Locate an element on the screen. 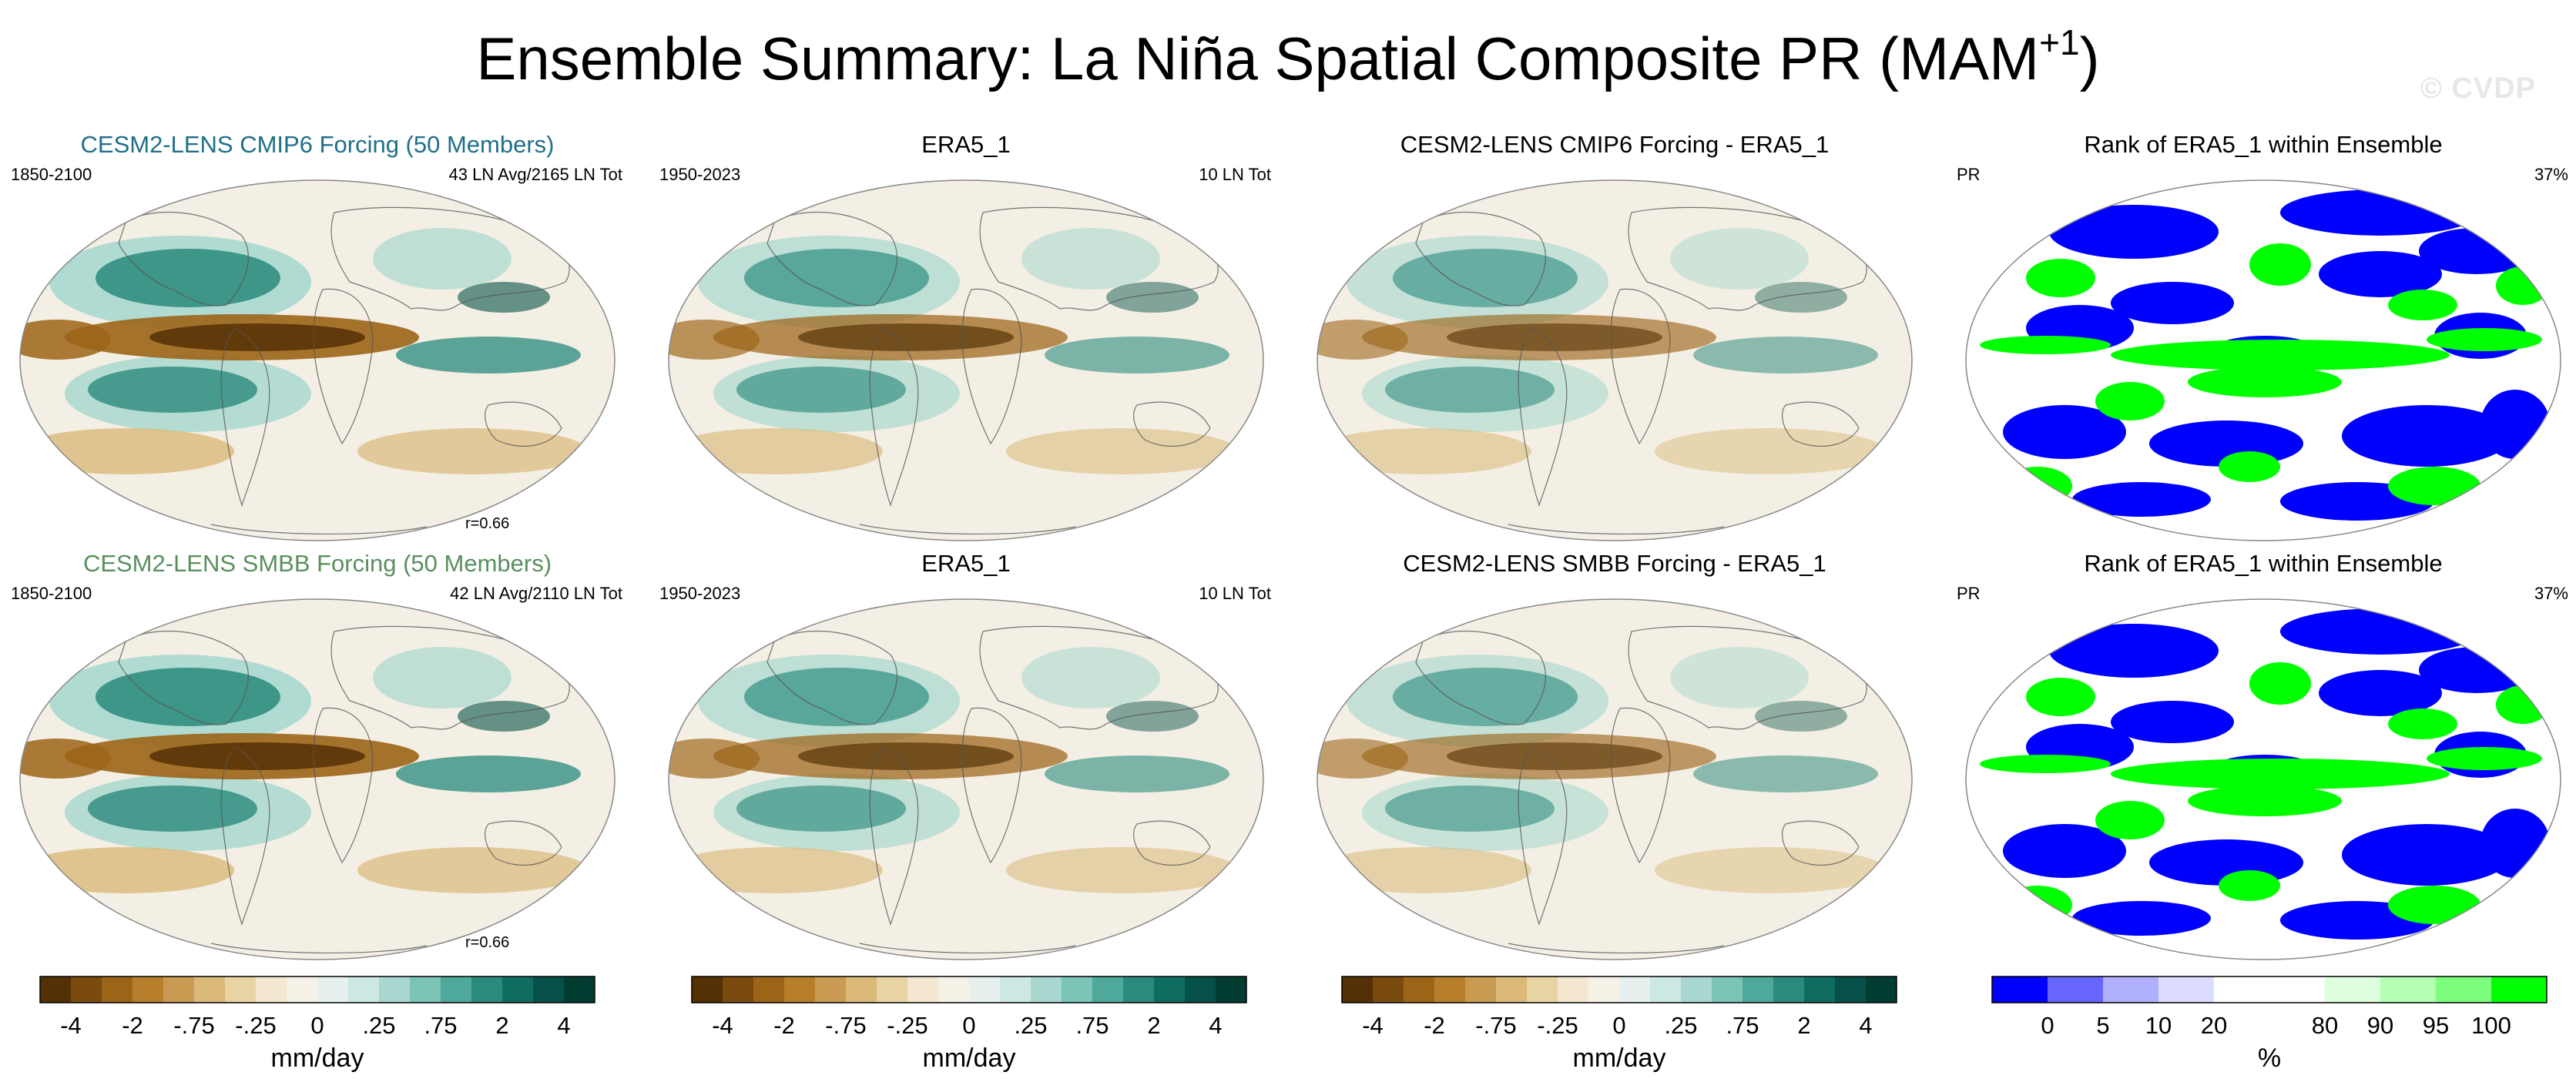 The image size is (2576, 1082). colorbar-units: mm/day is located at coordinates (1619, 1058).